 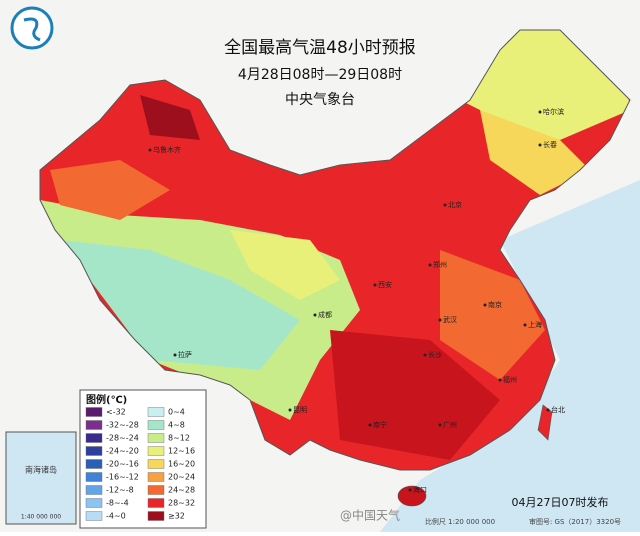 I want to click on map-number: 审图号: GS（2017）3320号, so click(x=575, y=521).